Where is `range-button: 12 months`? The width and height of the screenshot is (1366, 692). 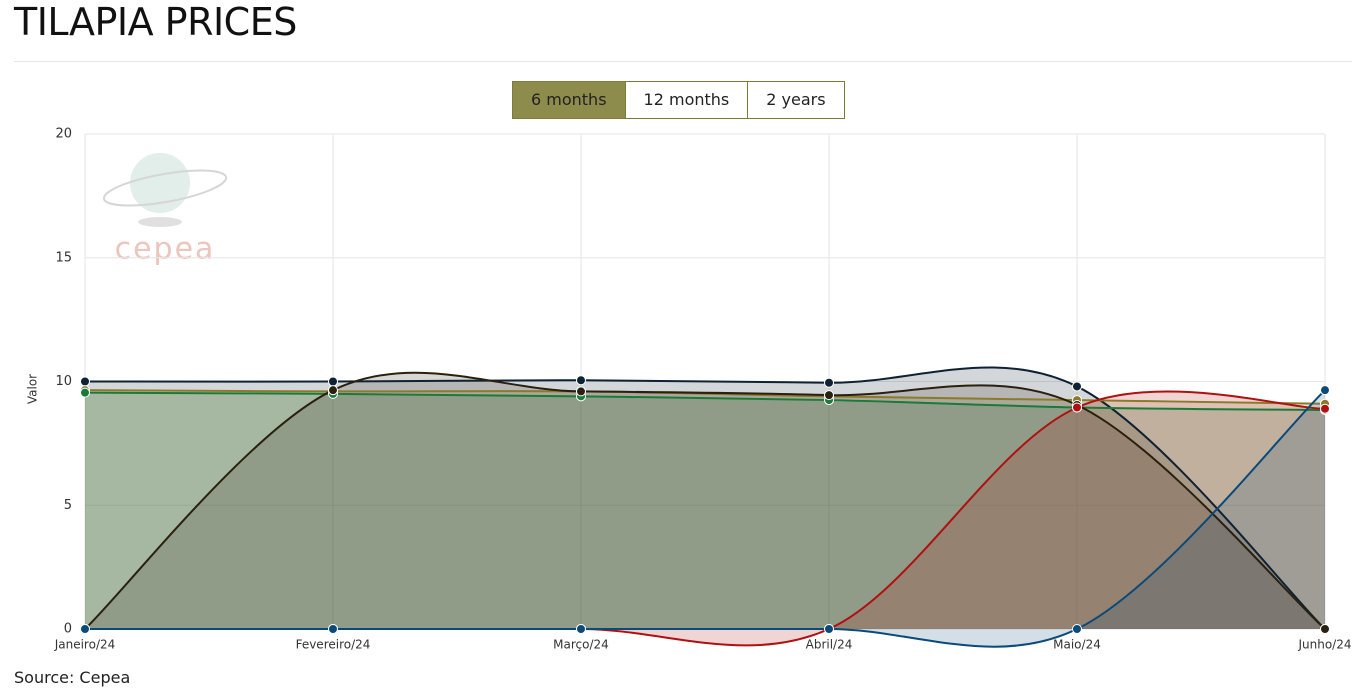 range-button: 12 months is located at coordinates (686, 100).